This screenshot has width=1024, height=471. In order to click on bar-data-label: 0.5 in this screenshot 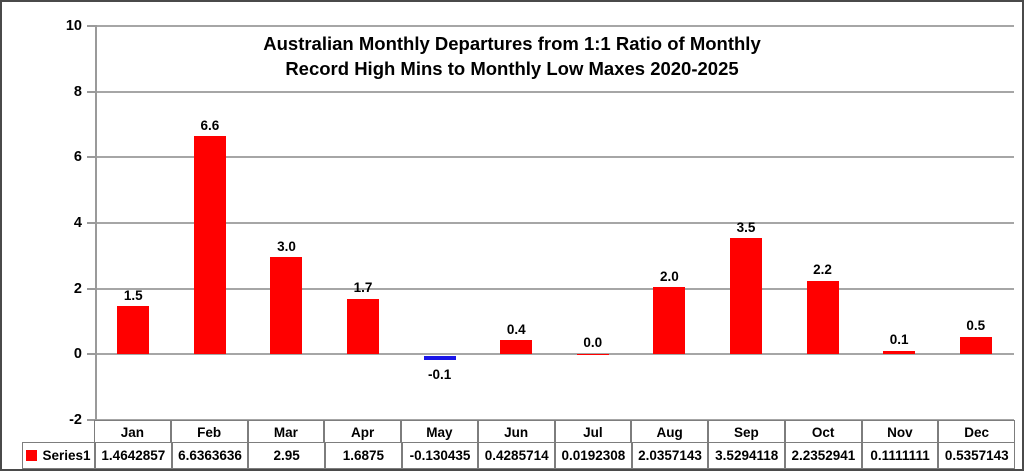, I will do `click(976, 326)`.